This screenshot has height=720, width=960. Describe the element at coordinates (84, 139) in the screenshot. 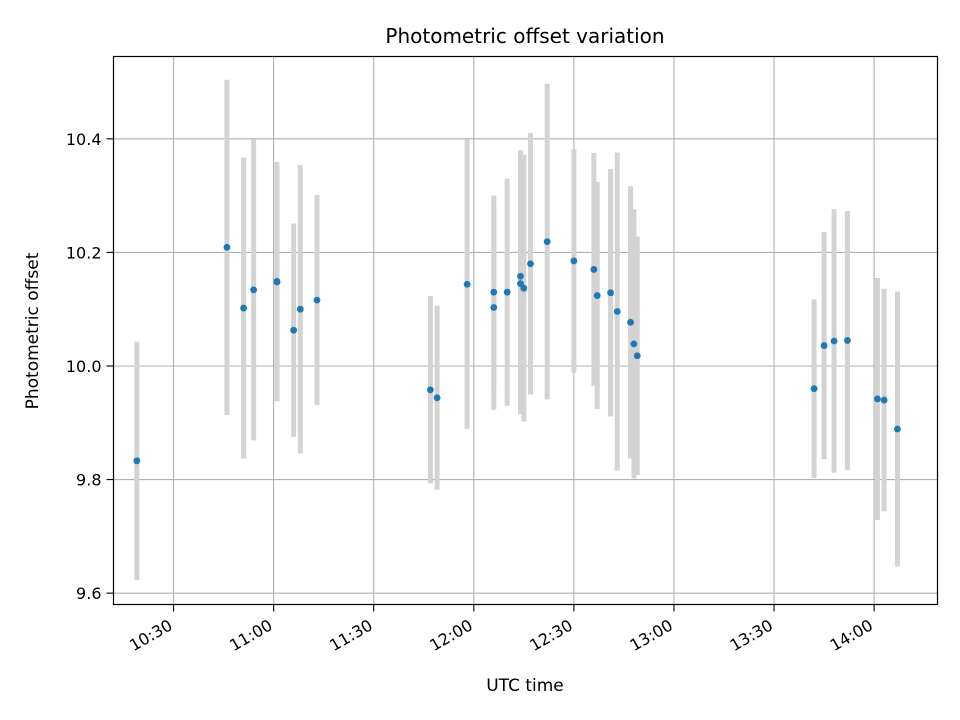

I see `y-tick-label: 10.4` at that location.